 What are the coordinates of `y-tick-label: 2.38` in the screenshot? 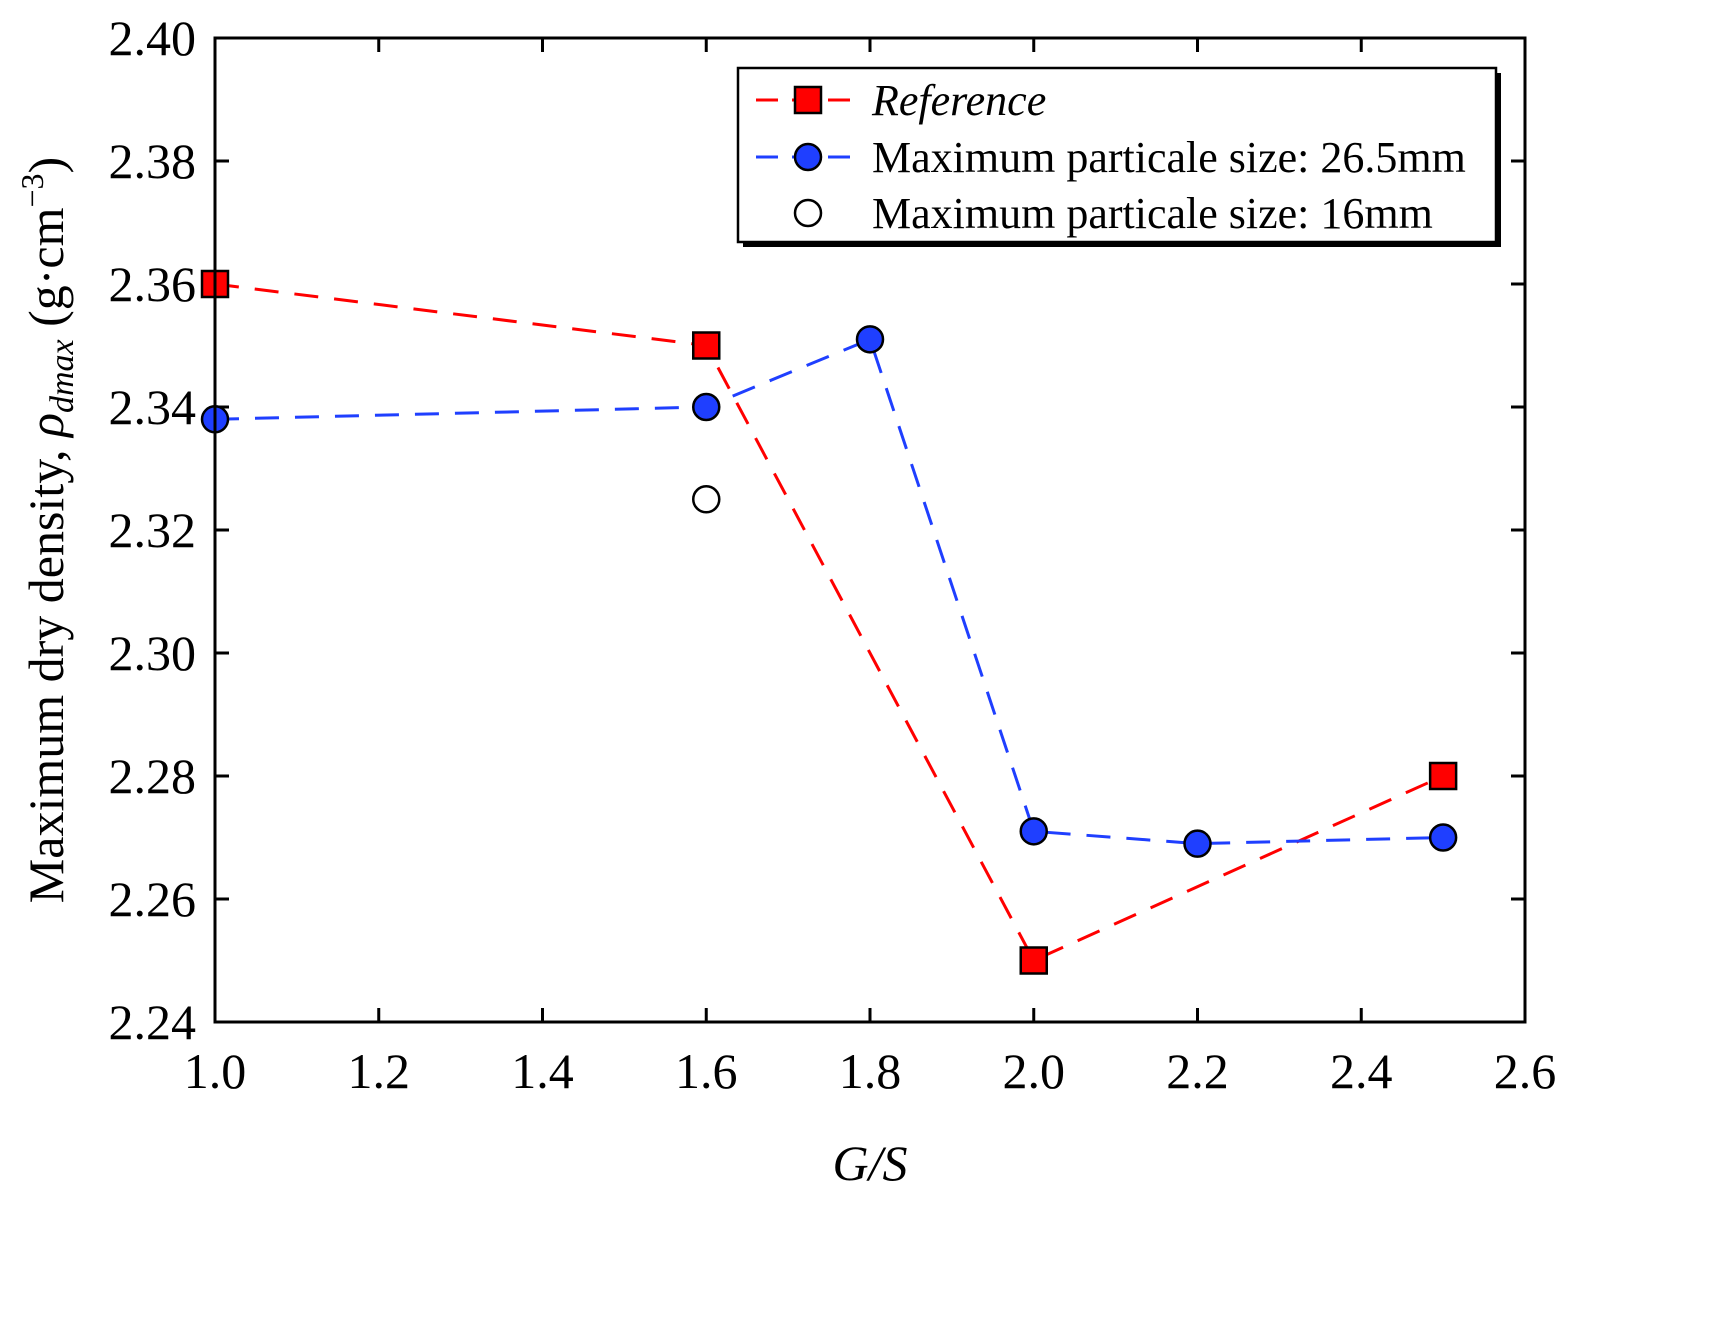 It's located at (153, 161).